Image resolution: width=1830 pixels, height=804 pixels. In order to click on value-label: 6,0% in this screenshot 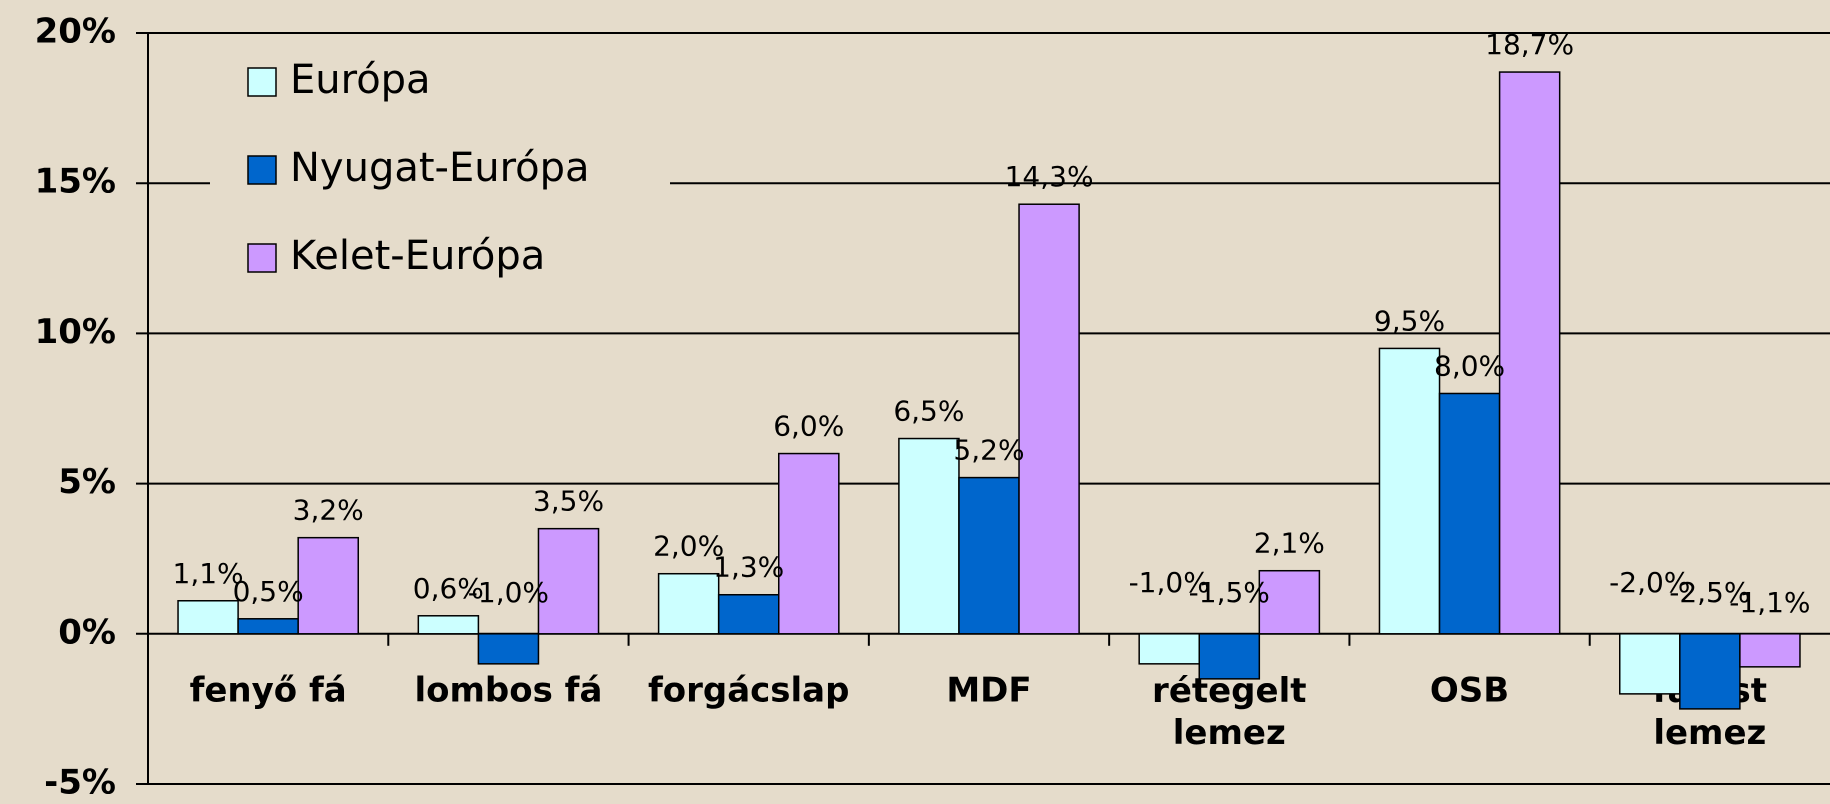, I will do `click(808, 426)`.